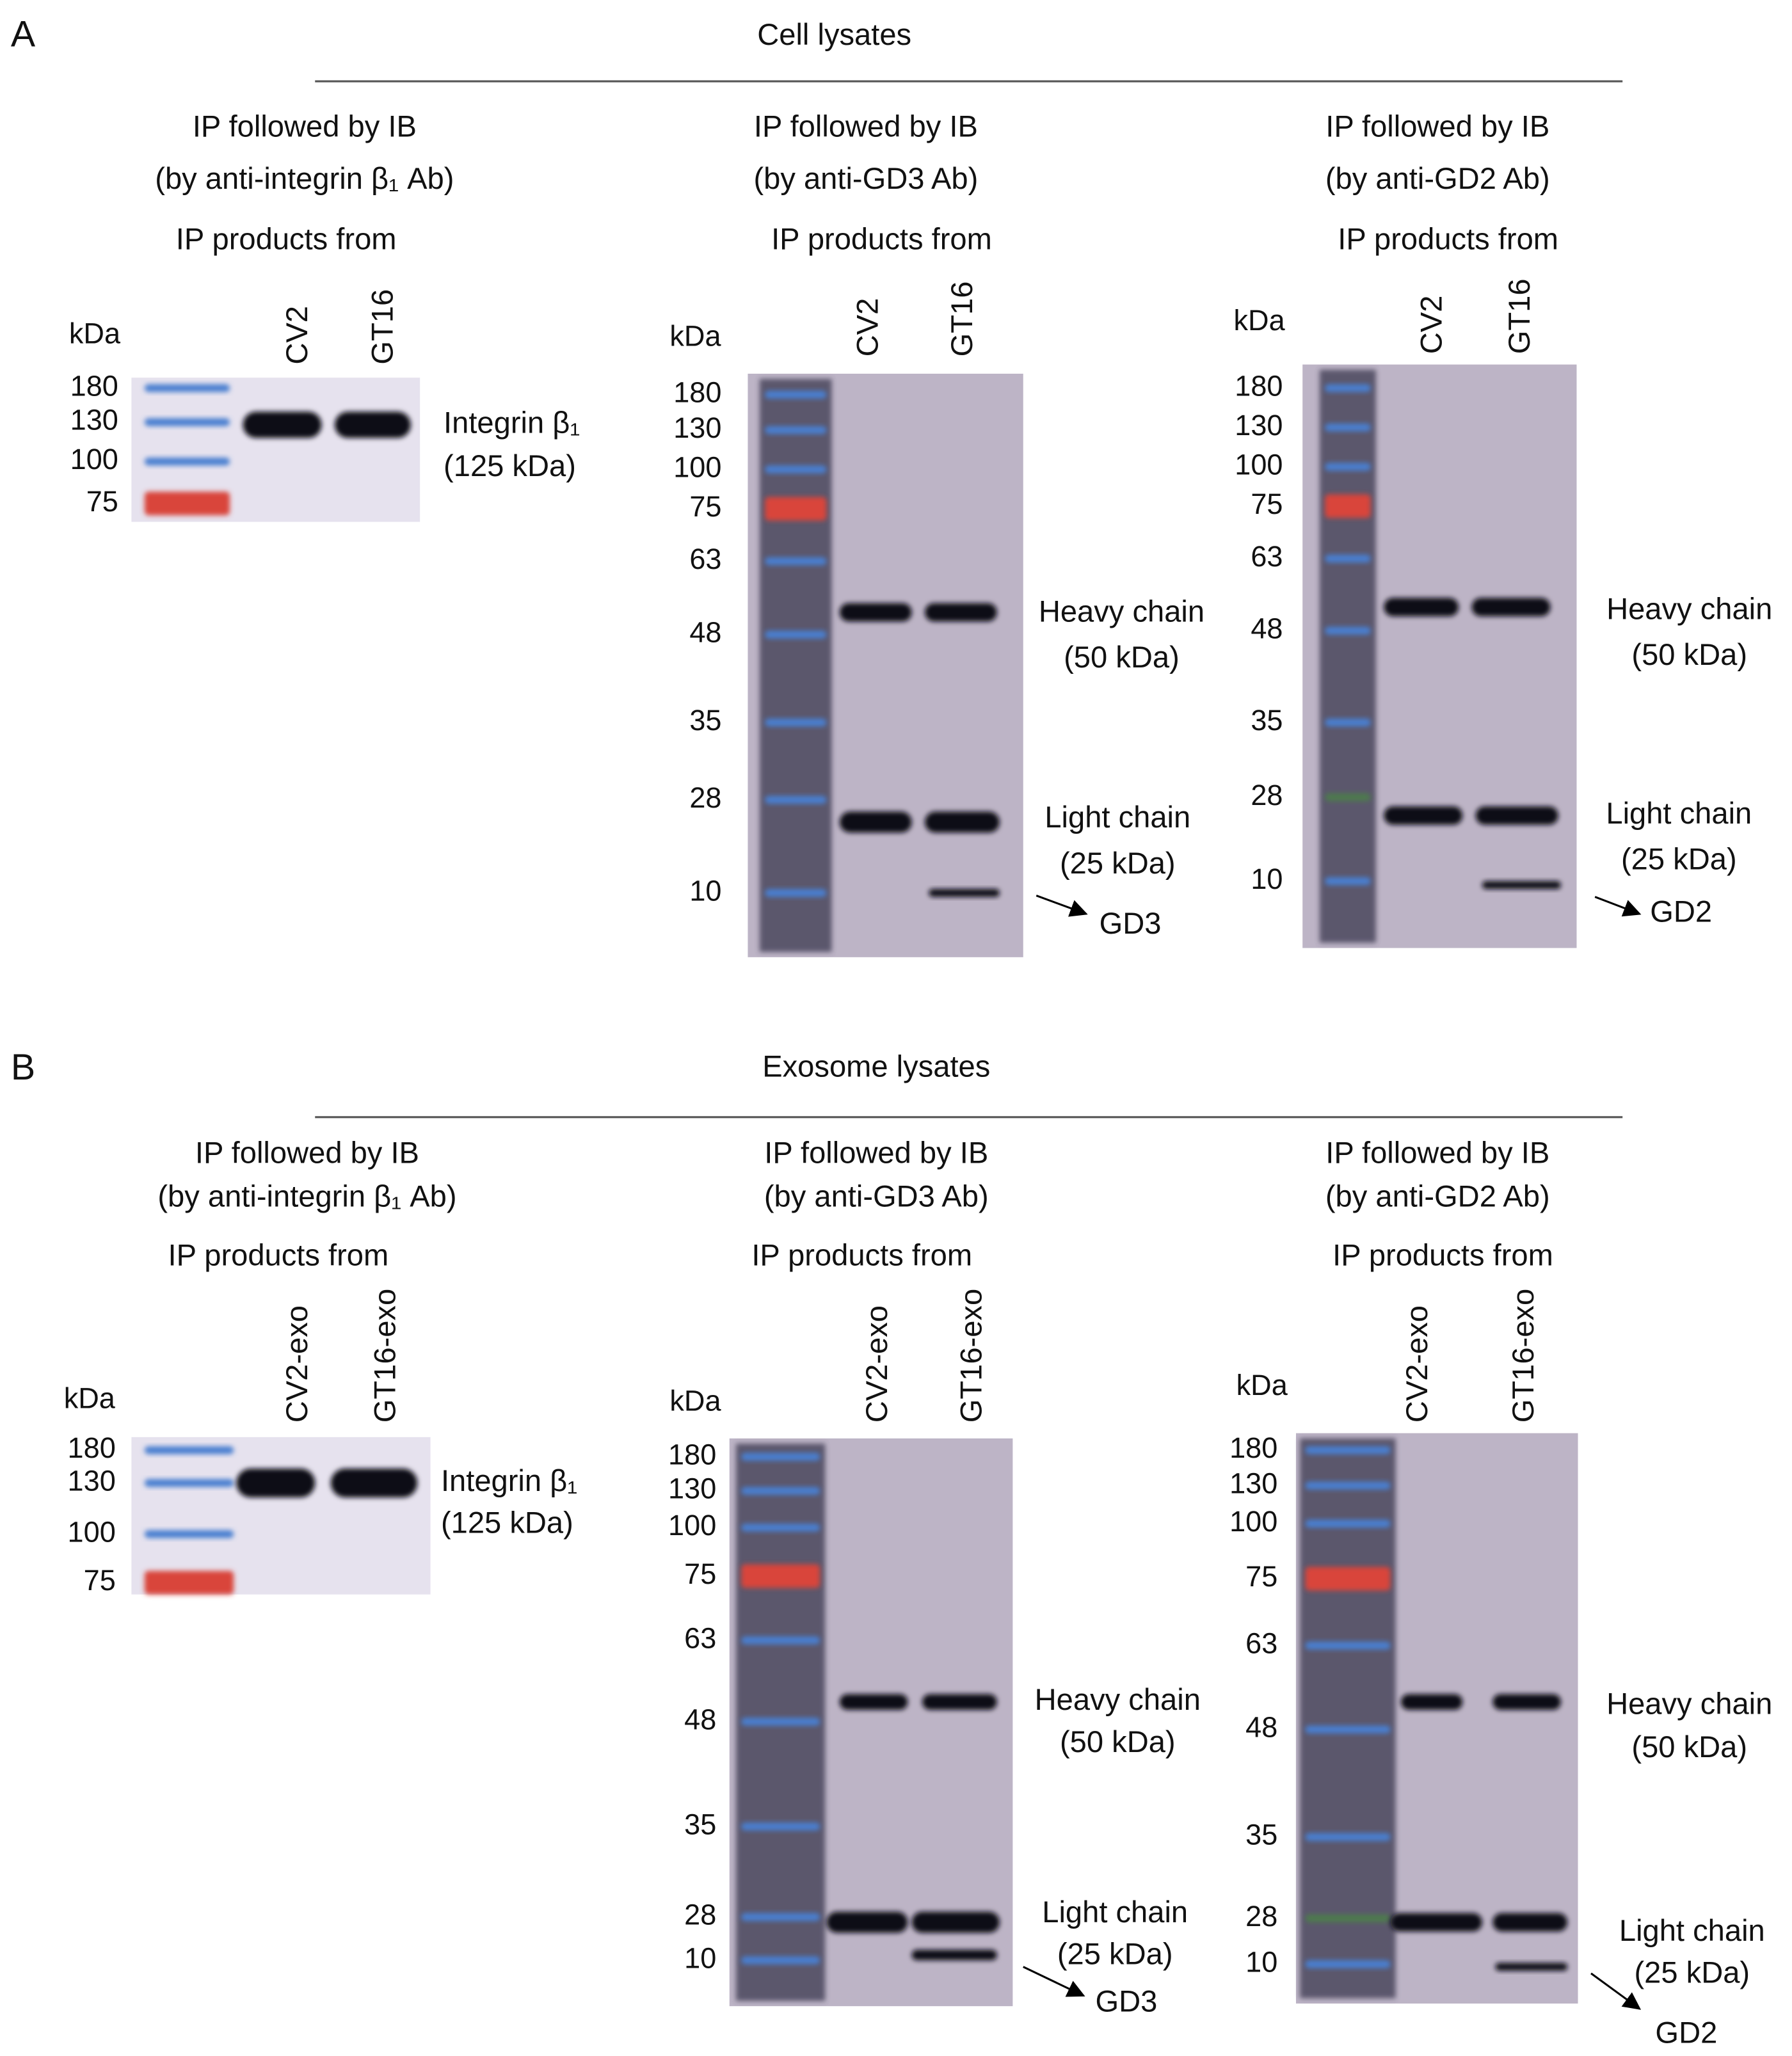  What do you see at coordinates (306, 1196) in the screenshot?
I see `blot-heading: (by anti-integrin β₁ Ab)` at bounding box center [306, 1196].